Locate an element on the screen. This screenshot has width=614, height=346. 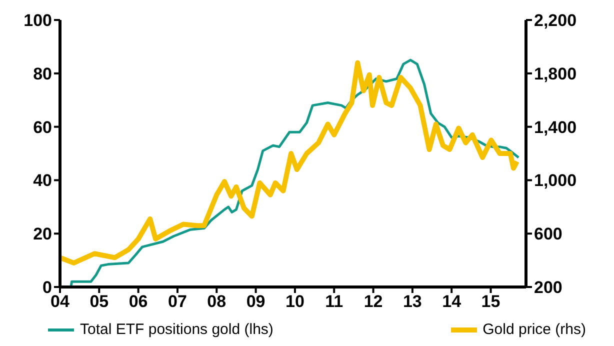
x-tick-label: 12 is located at coordinates (373, 302).